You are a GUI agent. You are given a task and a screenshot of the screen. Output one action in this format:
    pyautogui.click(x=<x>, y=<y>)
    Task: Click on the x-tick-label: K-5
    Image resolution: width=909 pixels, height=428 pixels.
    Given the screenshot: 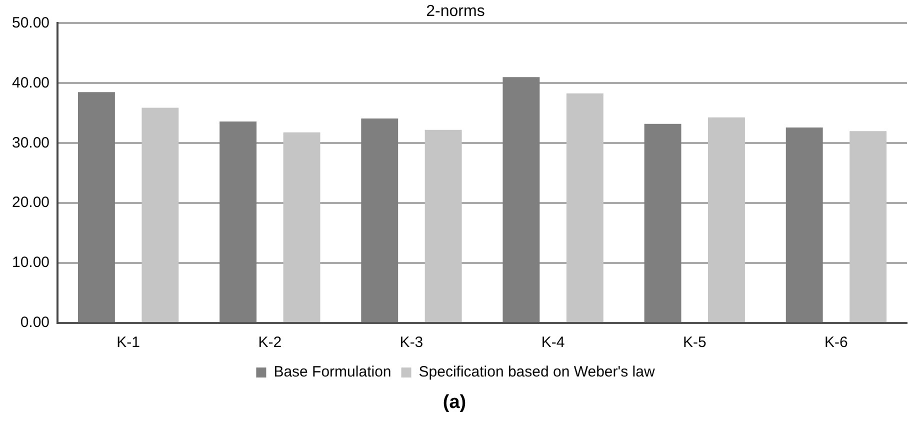 What is the action you would take?
    pyautogui.click(x=694, y=343)
    